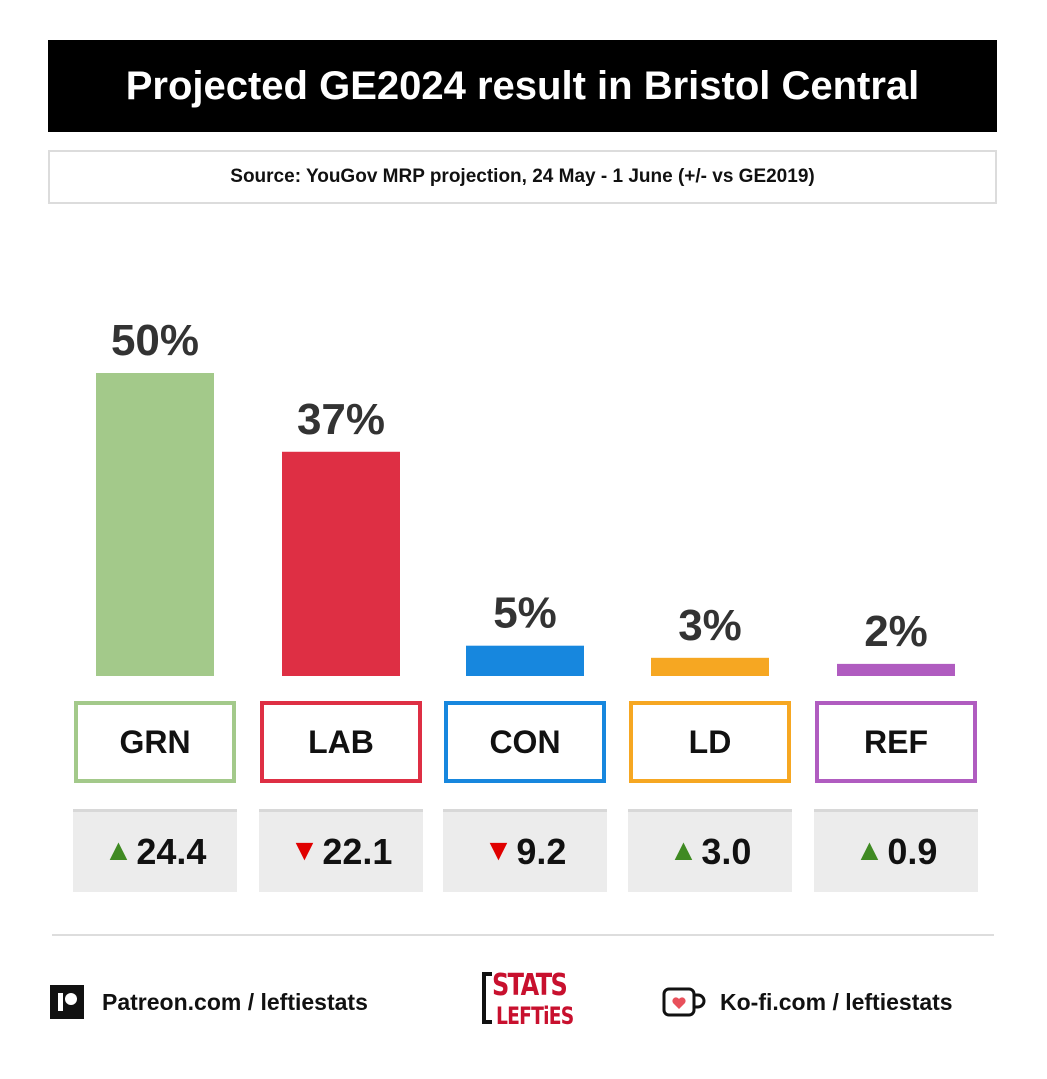  What do you see at coordinates (896, 631) in the screenshot?
I see `value-label-ref: 2%` at bounding box center [896, 631].